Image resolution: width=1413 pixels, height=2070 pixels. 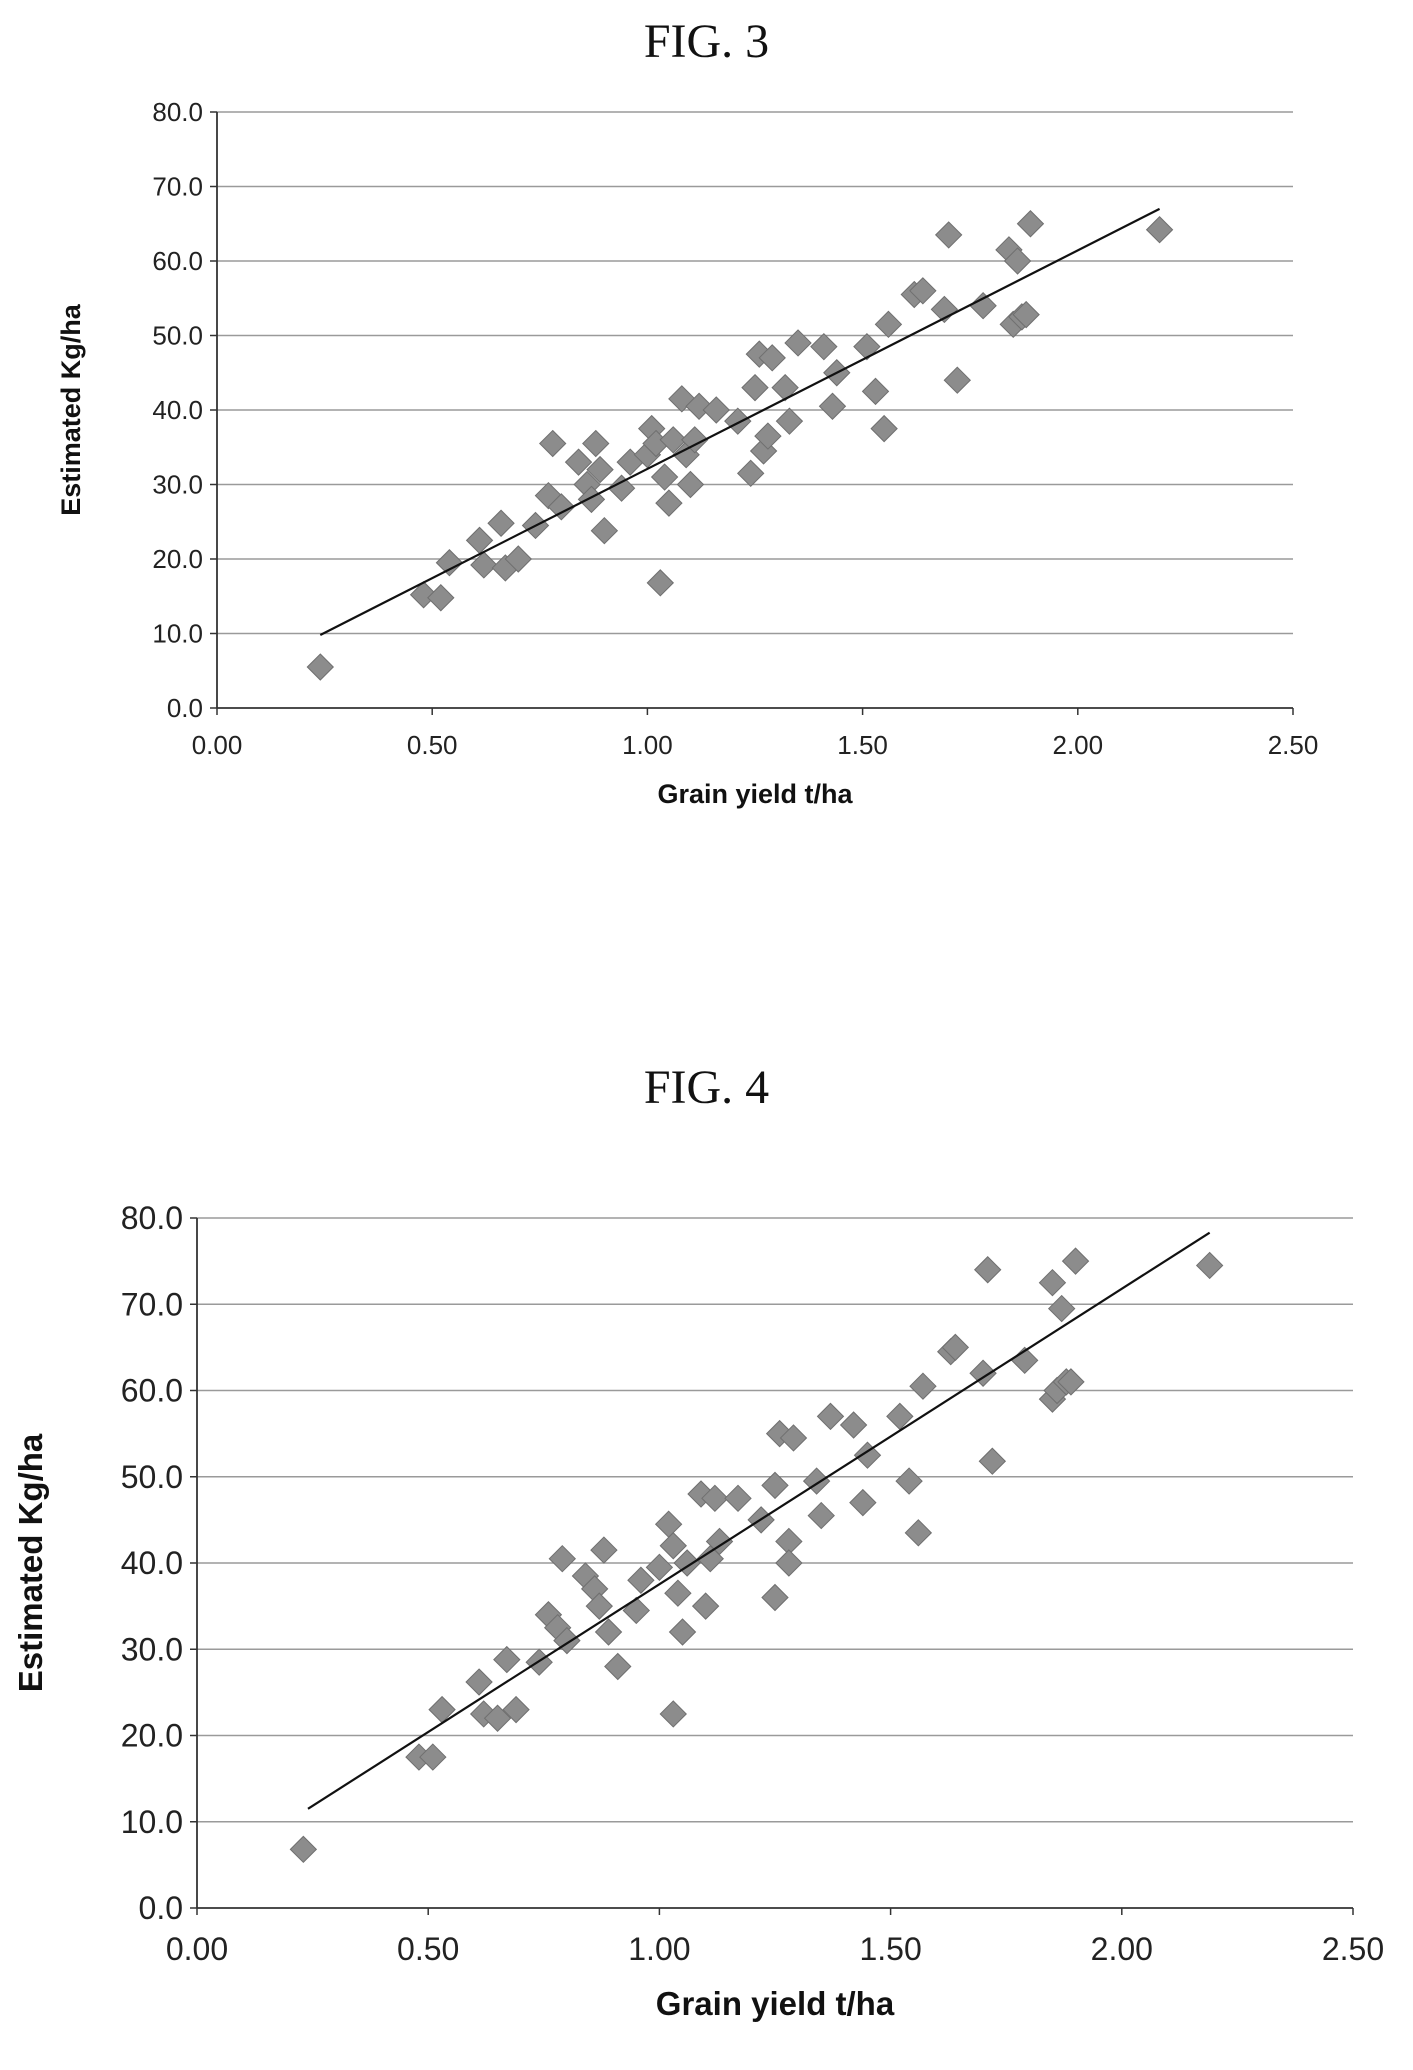 I want to click on chart-3-x-tick-label: 2.00, so click(x=1077, y=745).